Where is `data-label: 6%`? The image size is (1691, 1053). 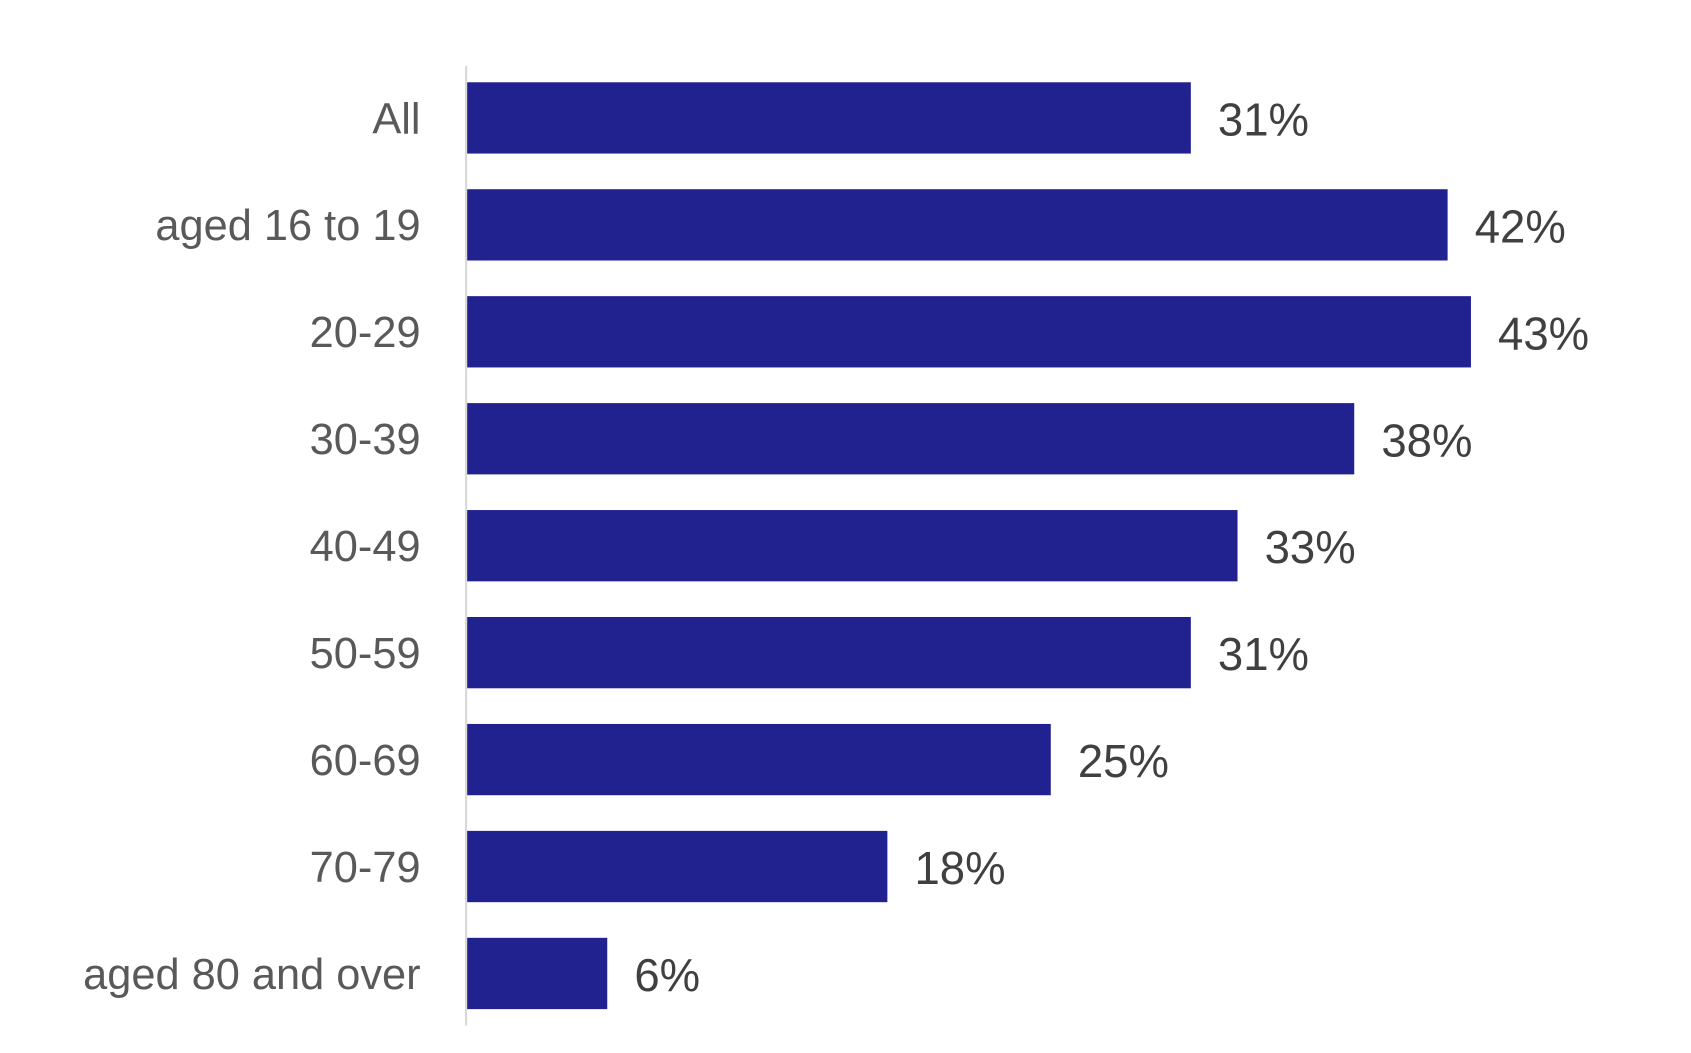 data-label: 6% is located at coordinates (667, 975).